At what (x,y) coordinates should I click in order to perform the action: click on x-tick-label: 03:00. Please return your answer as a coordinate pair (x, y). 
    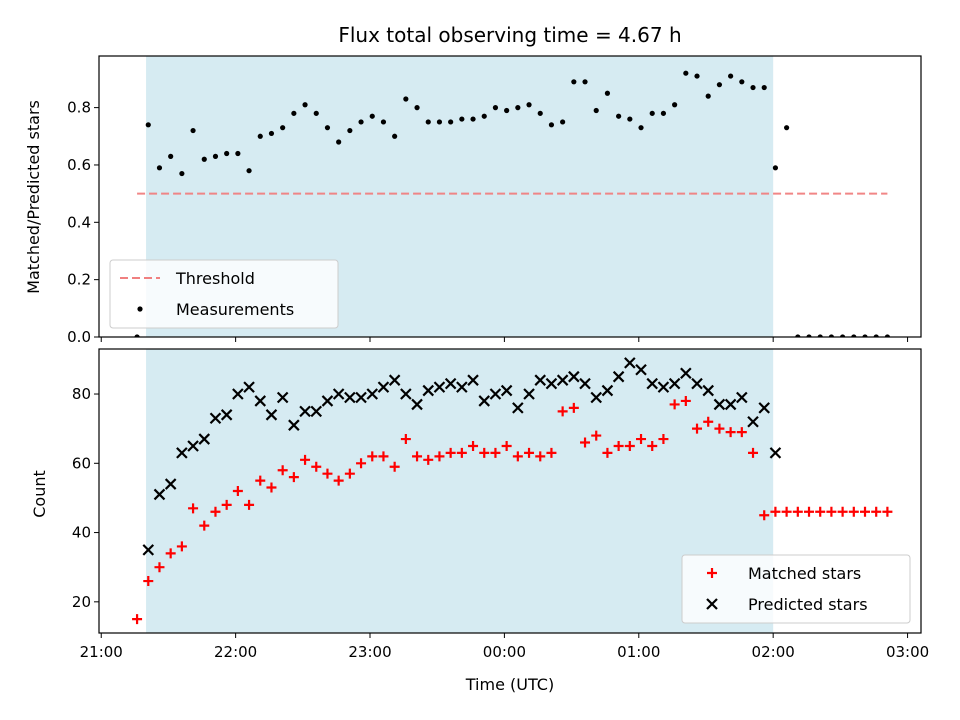
    Looking at the image, I should click on (907, 652).